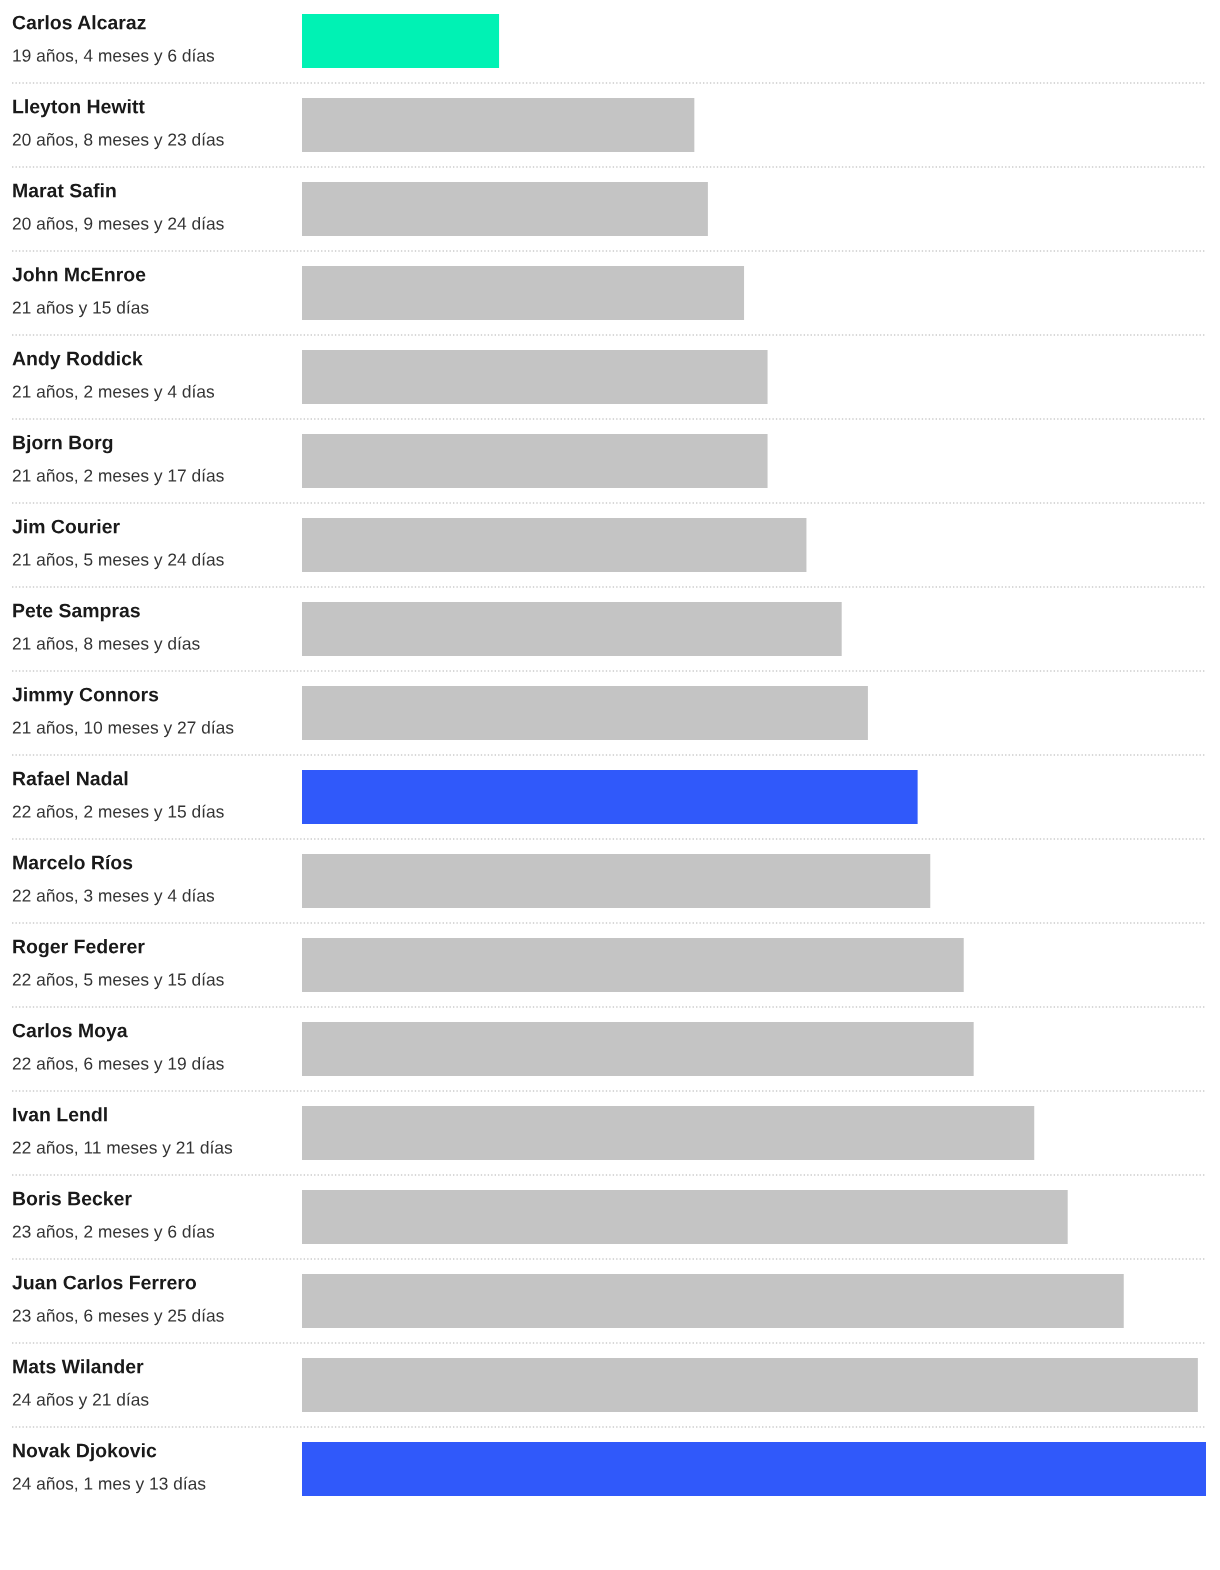 The height and width of the screenshot is (1570, 1220). I want to click on y-tick-label: Marcelo Ríos 22 años, 3 meses y 4 días, so click(113, 880).